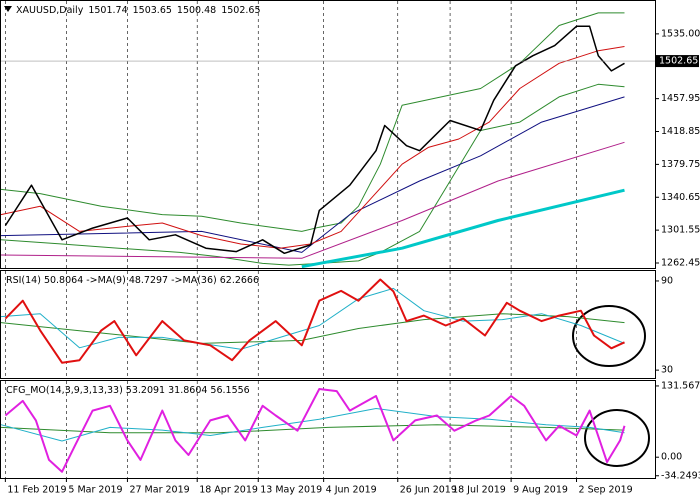 This screenshot has width=700, height=500. I want to click on x-tick-label: 18 Jul 2019, so click(479, 490).